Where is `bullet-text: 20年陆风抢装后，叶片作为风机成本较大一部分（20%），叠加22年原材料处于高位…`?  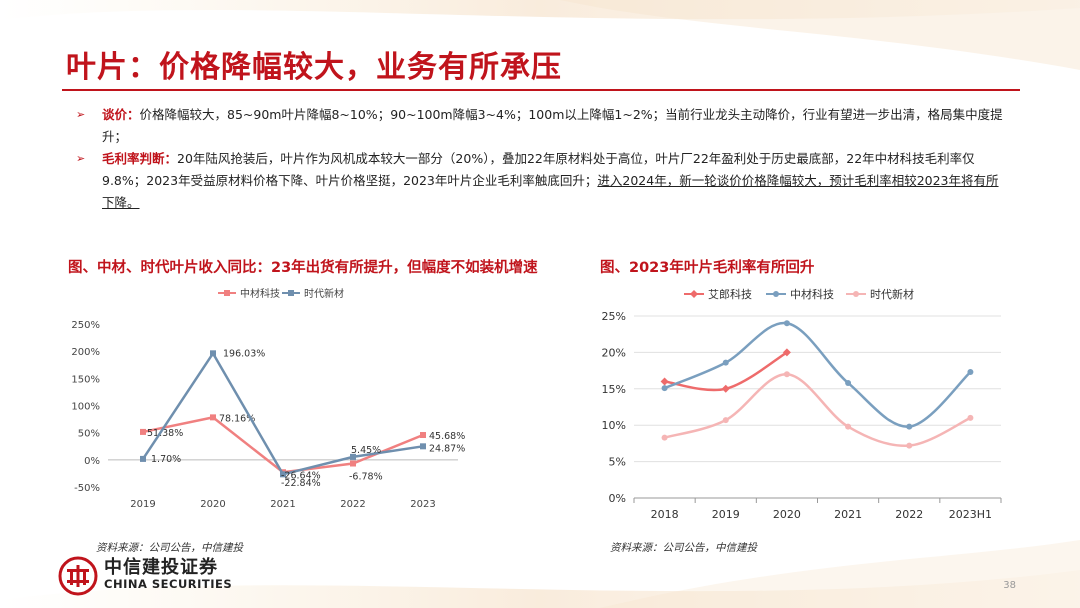 bullet-text: 20年陆风抢装后，叶片作为风机成本较大一部分（20%），叠加22年原材料处于高位… is located at coordinates (538, 169).